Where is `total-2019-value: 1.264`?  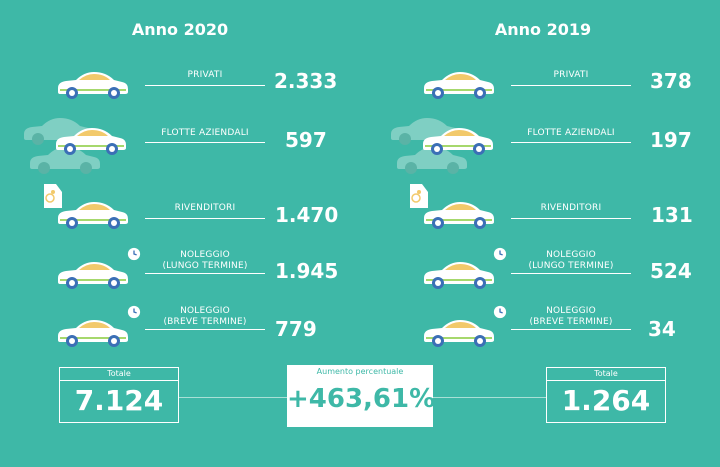
total-2019-value: 1.264 is located at coordinates (606, 400).